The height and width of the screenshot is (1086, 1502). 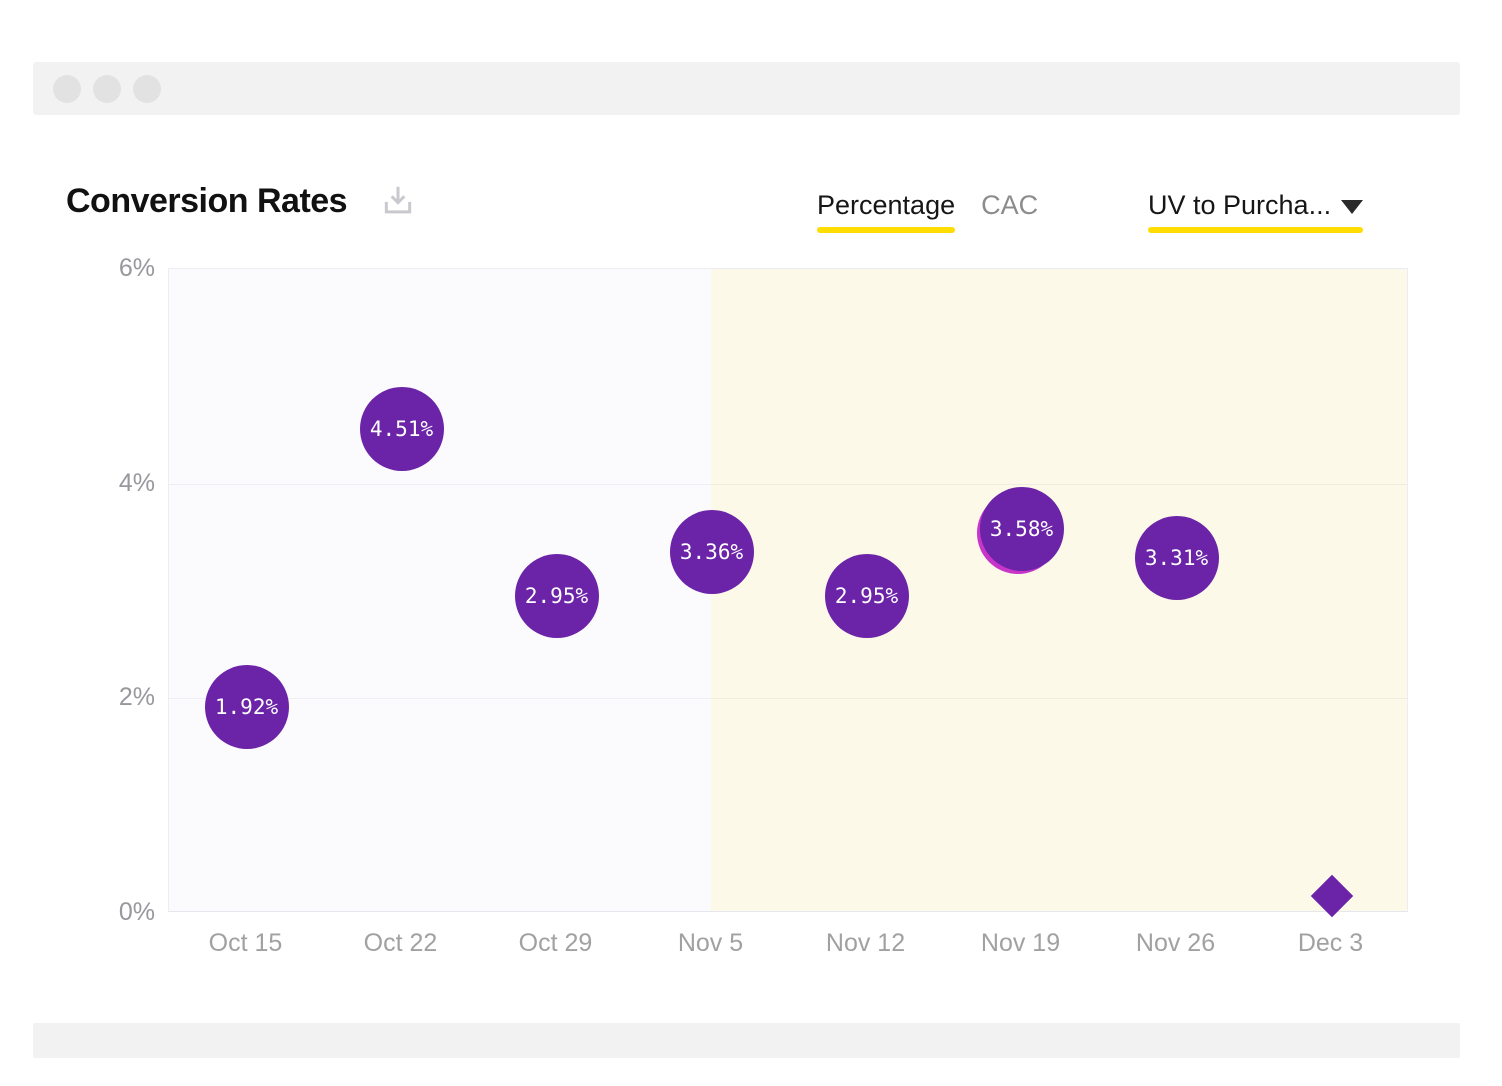 I want to click on download-icon, so click(x=398, y=199).